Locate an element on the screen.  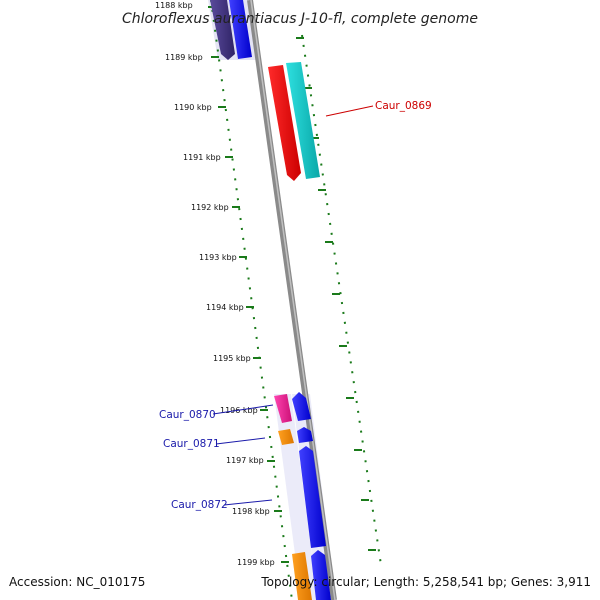
tick-label: 1193 kbp is located at coordinates (218, 257).